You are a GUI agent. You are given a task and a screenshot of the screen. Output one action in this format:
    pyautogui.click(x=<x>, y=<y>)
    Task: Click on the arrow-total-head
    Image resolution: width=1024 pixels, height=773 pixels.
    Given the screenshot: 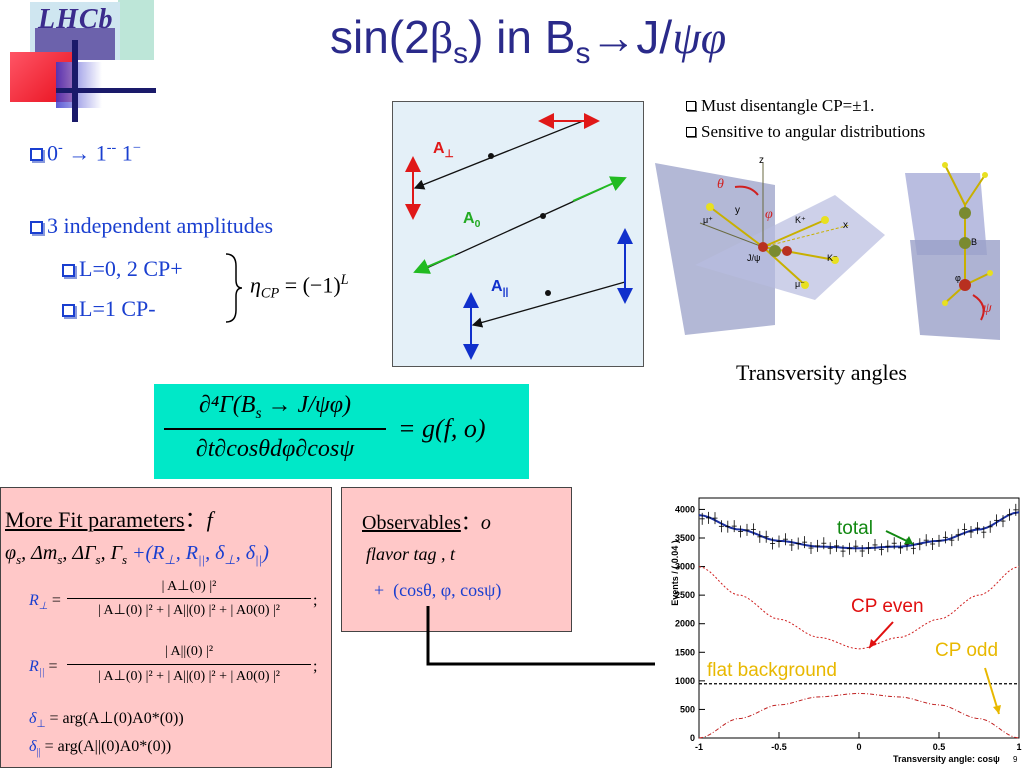 What is the action you would take?
    pyautogui.click(x=908, y=540)
    